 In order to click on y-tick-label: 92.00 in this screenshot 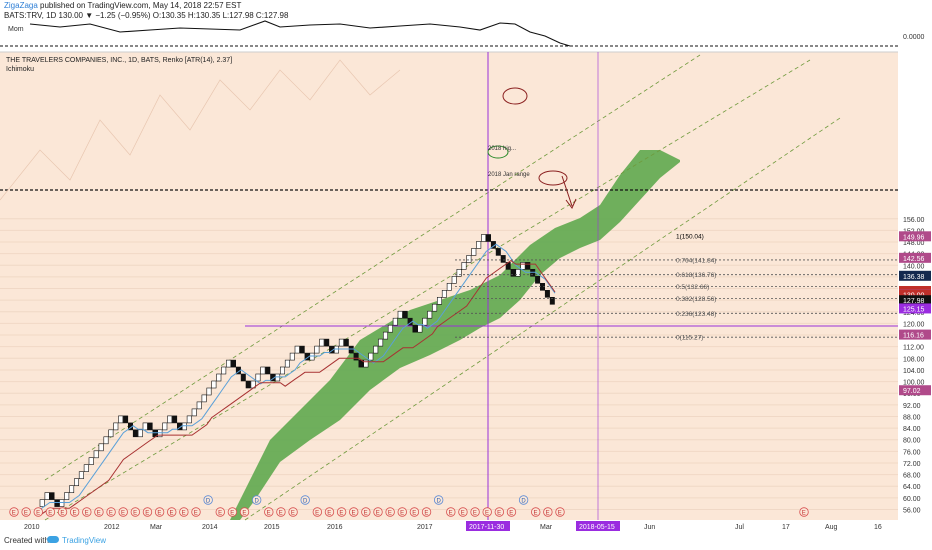, I will do `click(912, 406)`.